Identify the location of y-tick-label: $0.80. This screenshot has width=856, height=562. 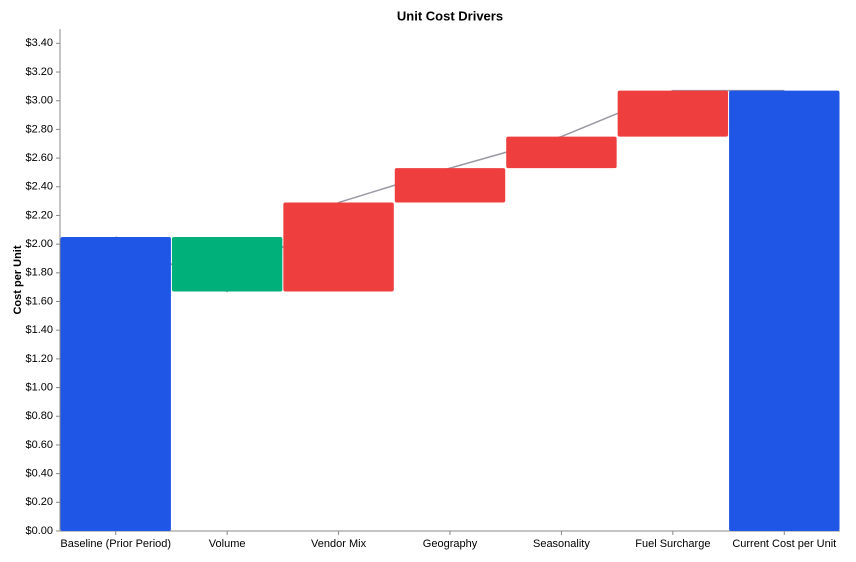
(39, 416).